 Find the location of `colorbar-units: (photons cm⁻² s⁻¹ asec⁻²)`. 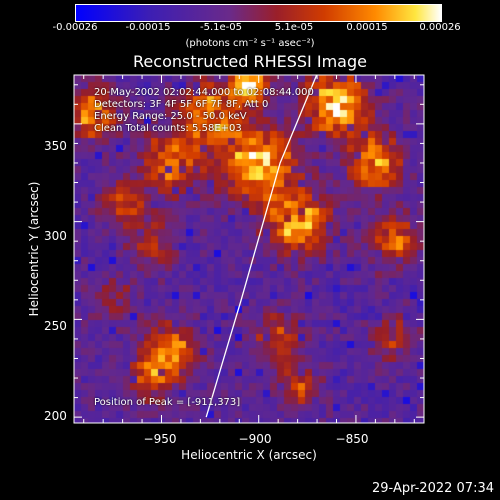

colorbar-units: (photons cm⁻² s⁻¹ asec⁻²) is located at coordinates (250, 43).